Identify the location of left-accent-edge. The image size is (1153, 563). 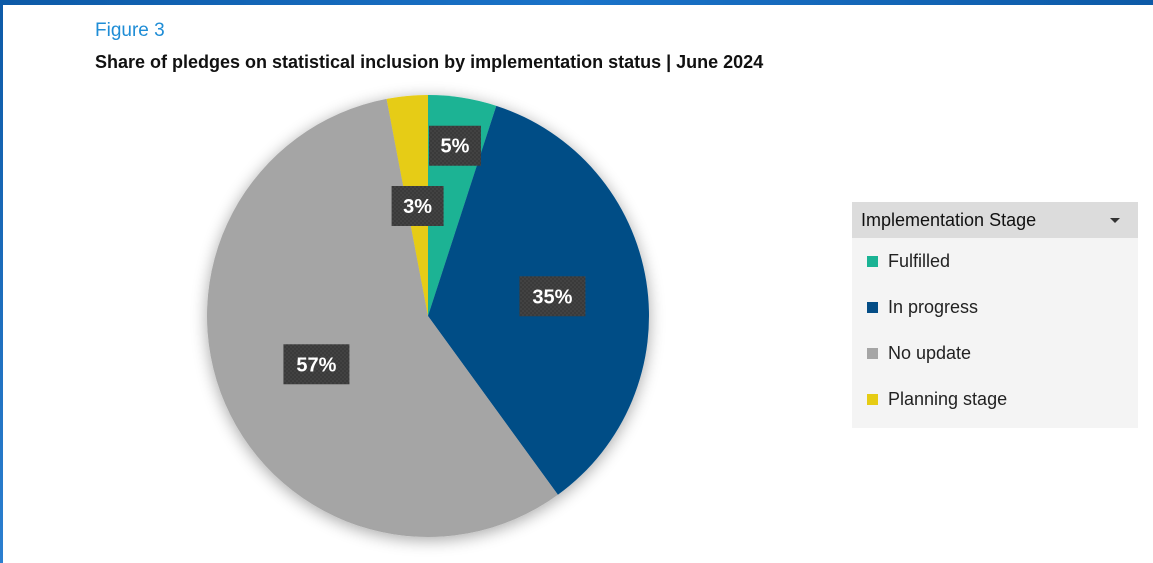
(1, 281).